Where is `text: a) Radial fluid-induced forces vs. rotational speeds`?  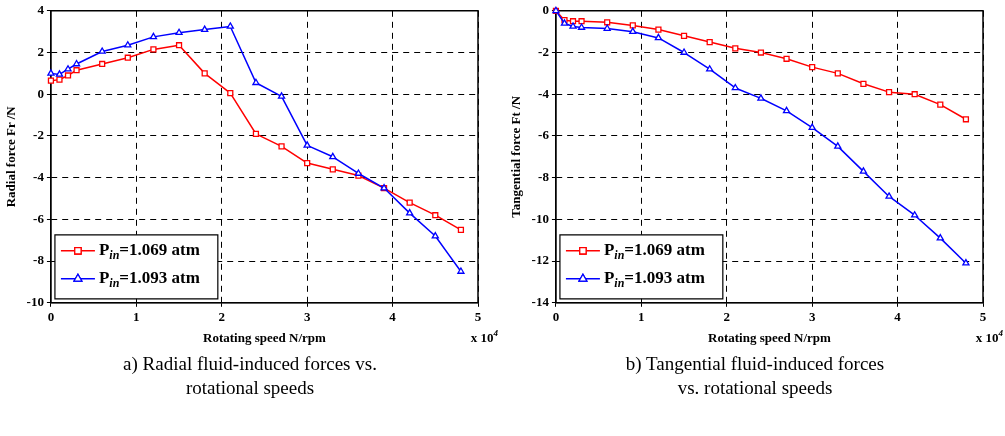 text: a) Radial fluid-induced forces vs. rotational speeds is located at coordinates (250, 376).